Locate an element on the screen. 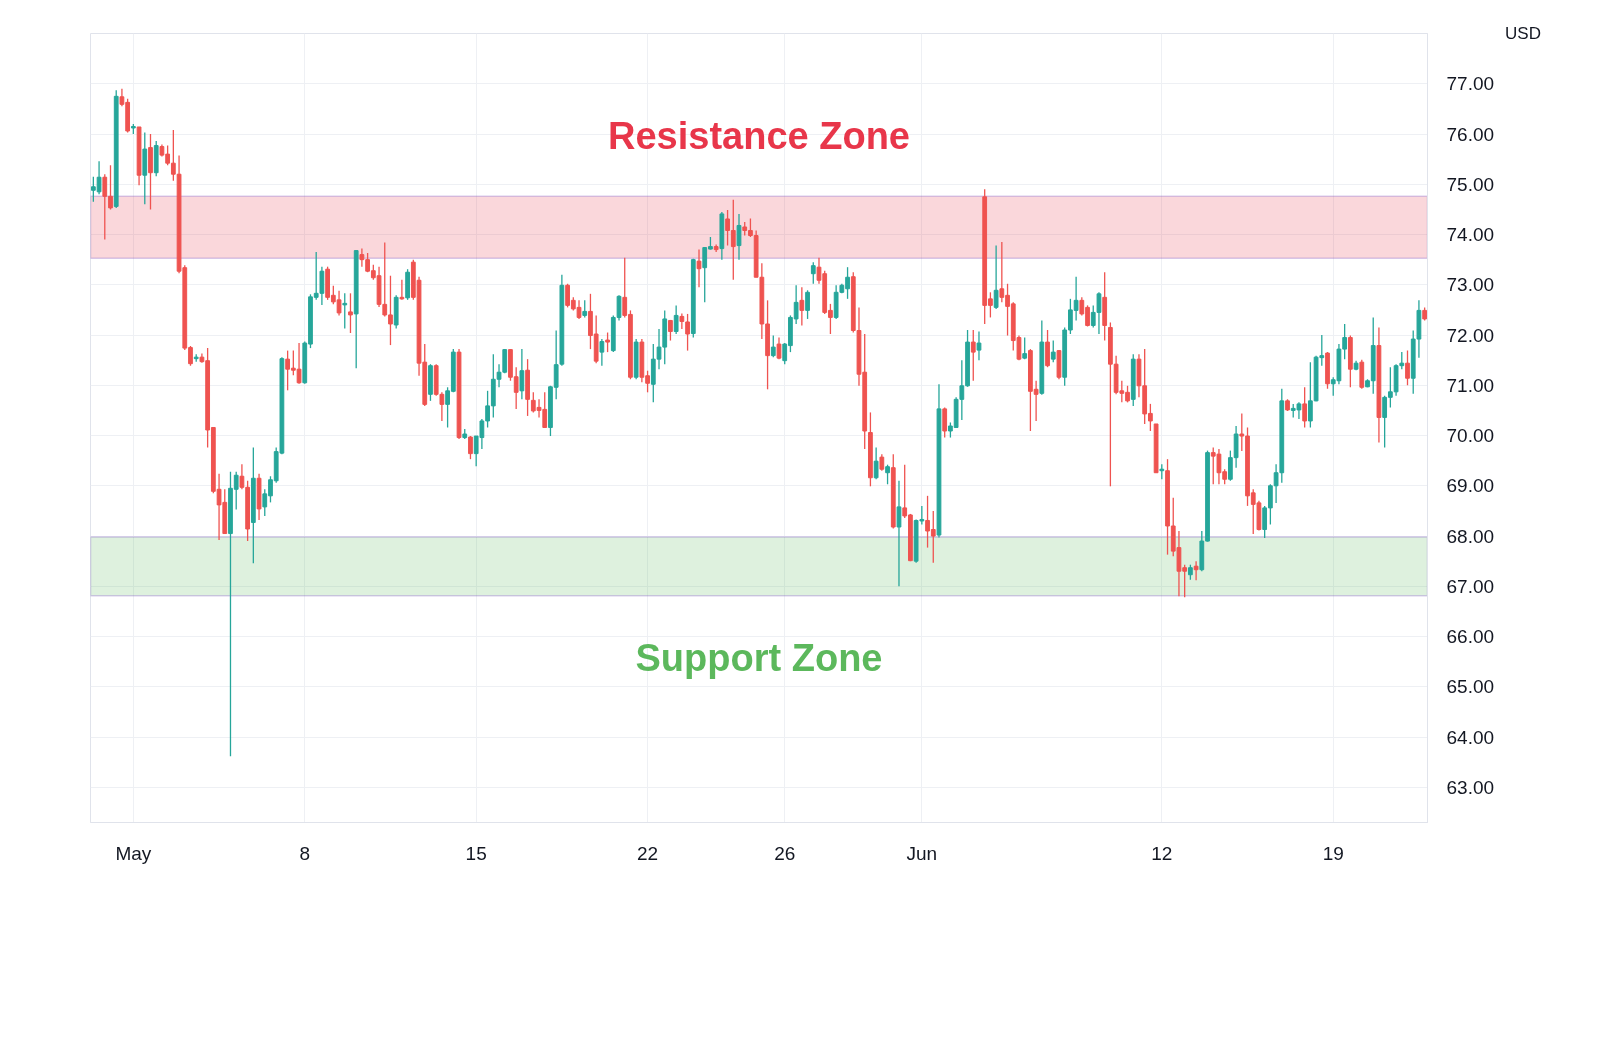  y-tick-label: 75.00 is located at coordinates (1470, 184).